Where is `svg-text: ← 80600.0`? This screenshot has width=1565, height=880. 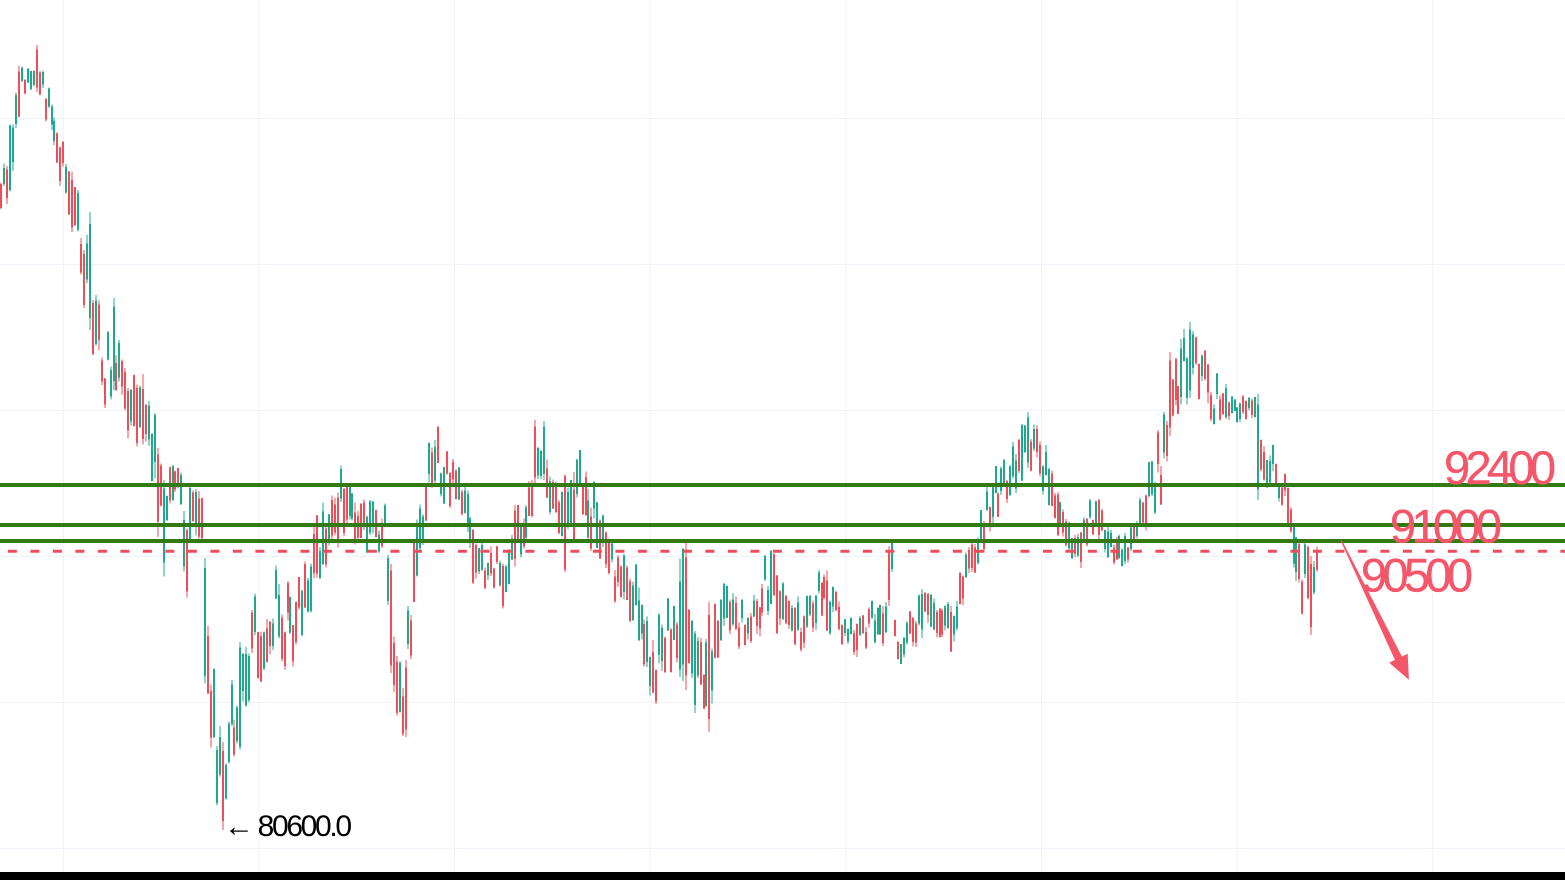
svg-text: ← 80600.0 is located at coordinates (288, 826).